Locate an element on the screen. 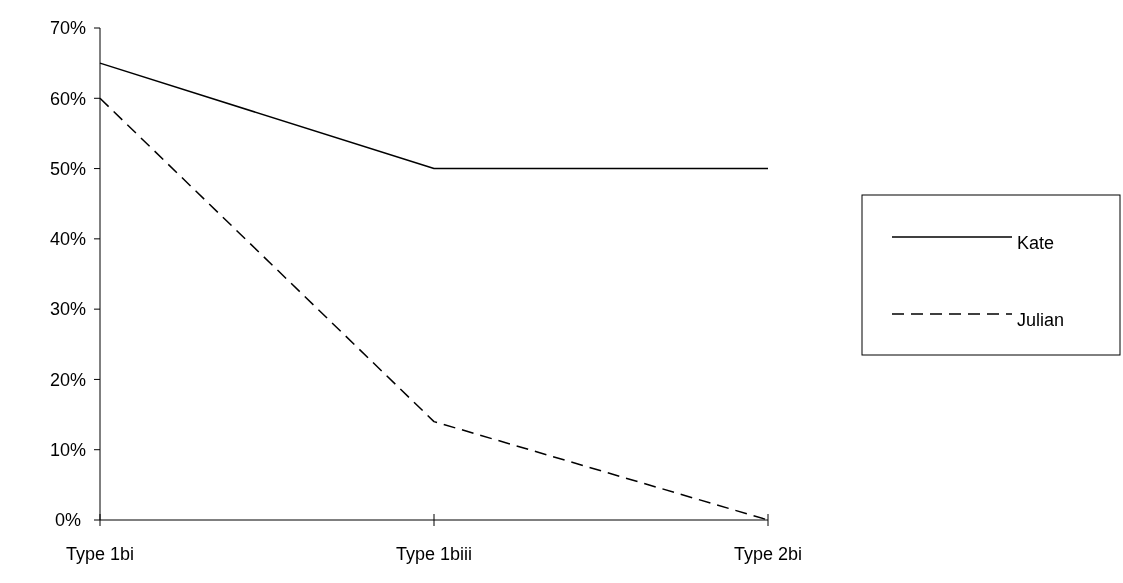 The height and width of the screenshot is (583, 1123). y-tick-label: 10% is located at coordinates (68, 450).